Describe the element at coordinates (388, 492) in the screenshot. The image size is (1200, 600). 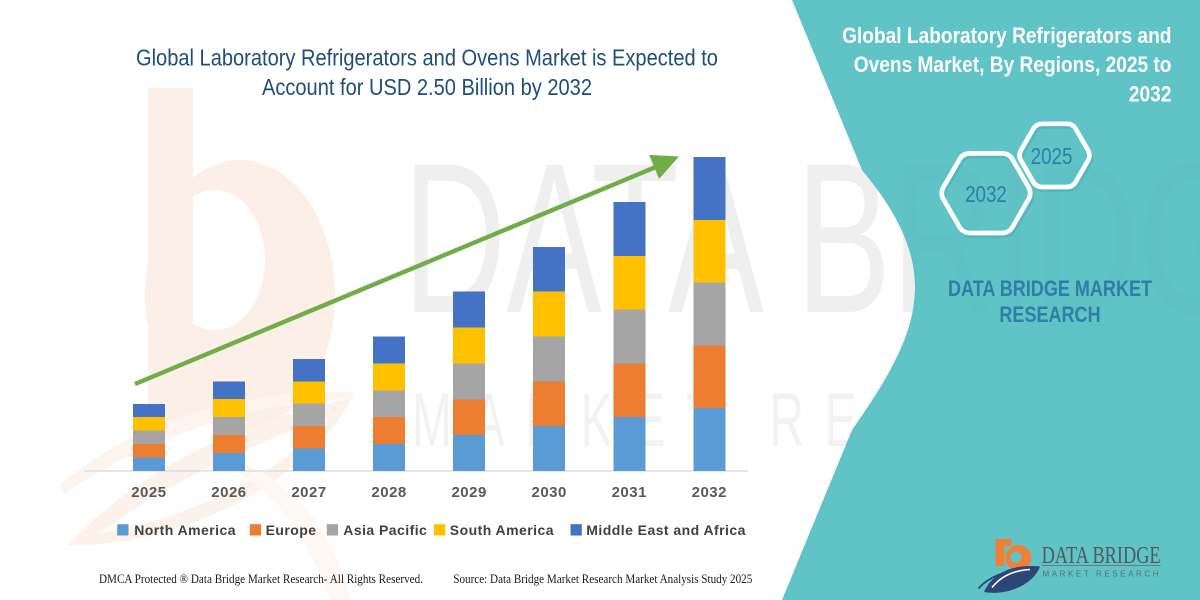
I see `svg-text: 2028` at that location.